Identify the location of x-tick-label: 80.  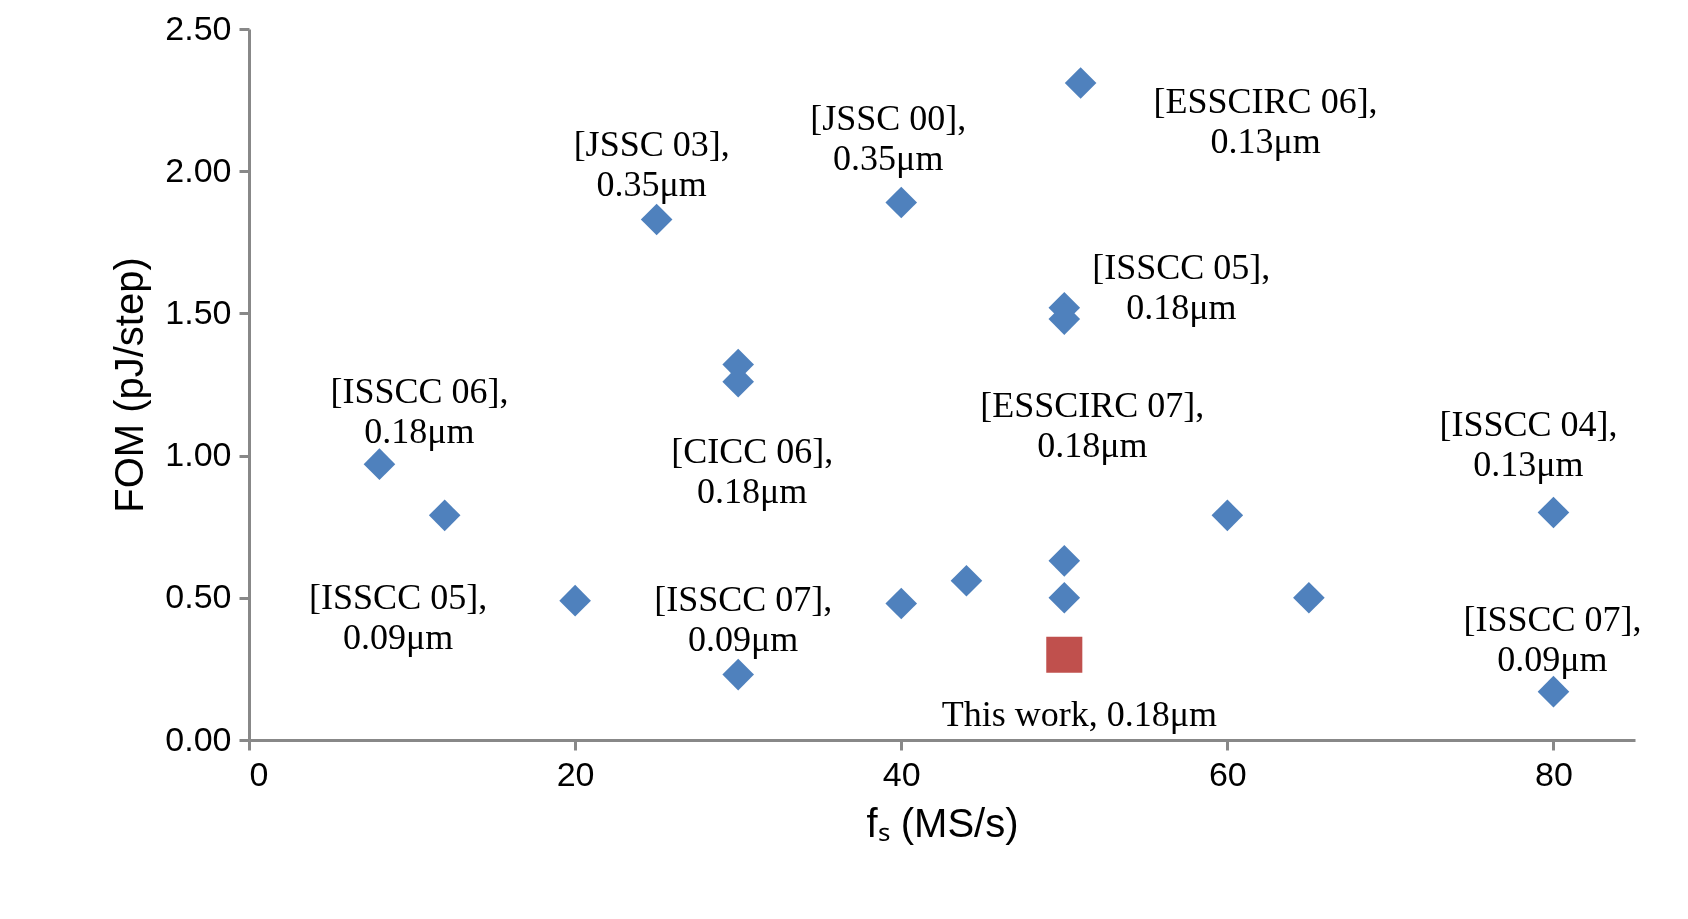
(1554, 773).